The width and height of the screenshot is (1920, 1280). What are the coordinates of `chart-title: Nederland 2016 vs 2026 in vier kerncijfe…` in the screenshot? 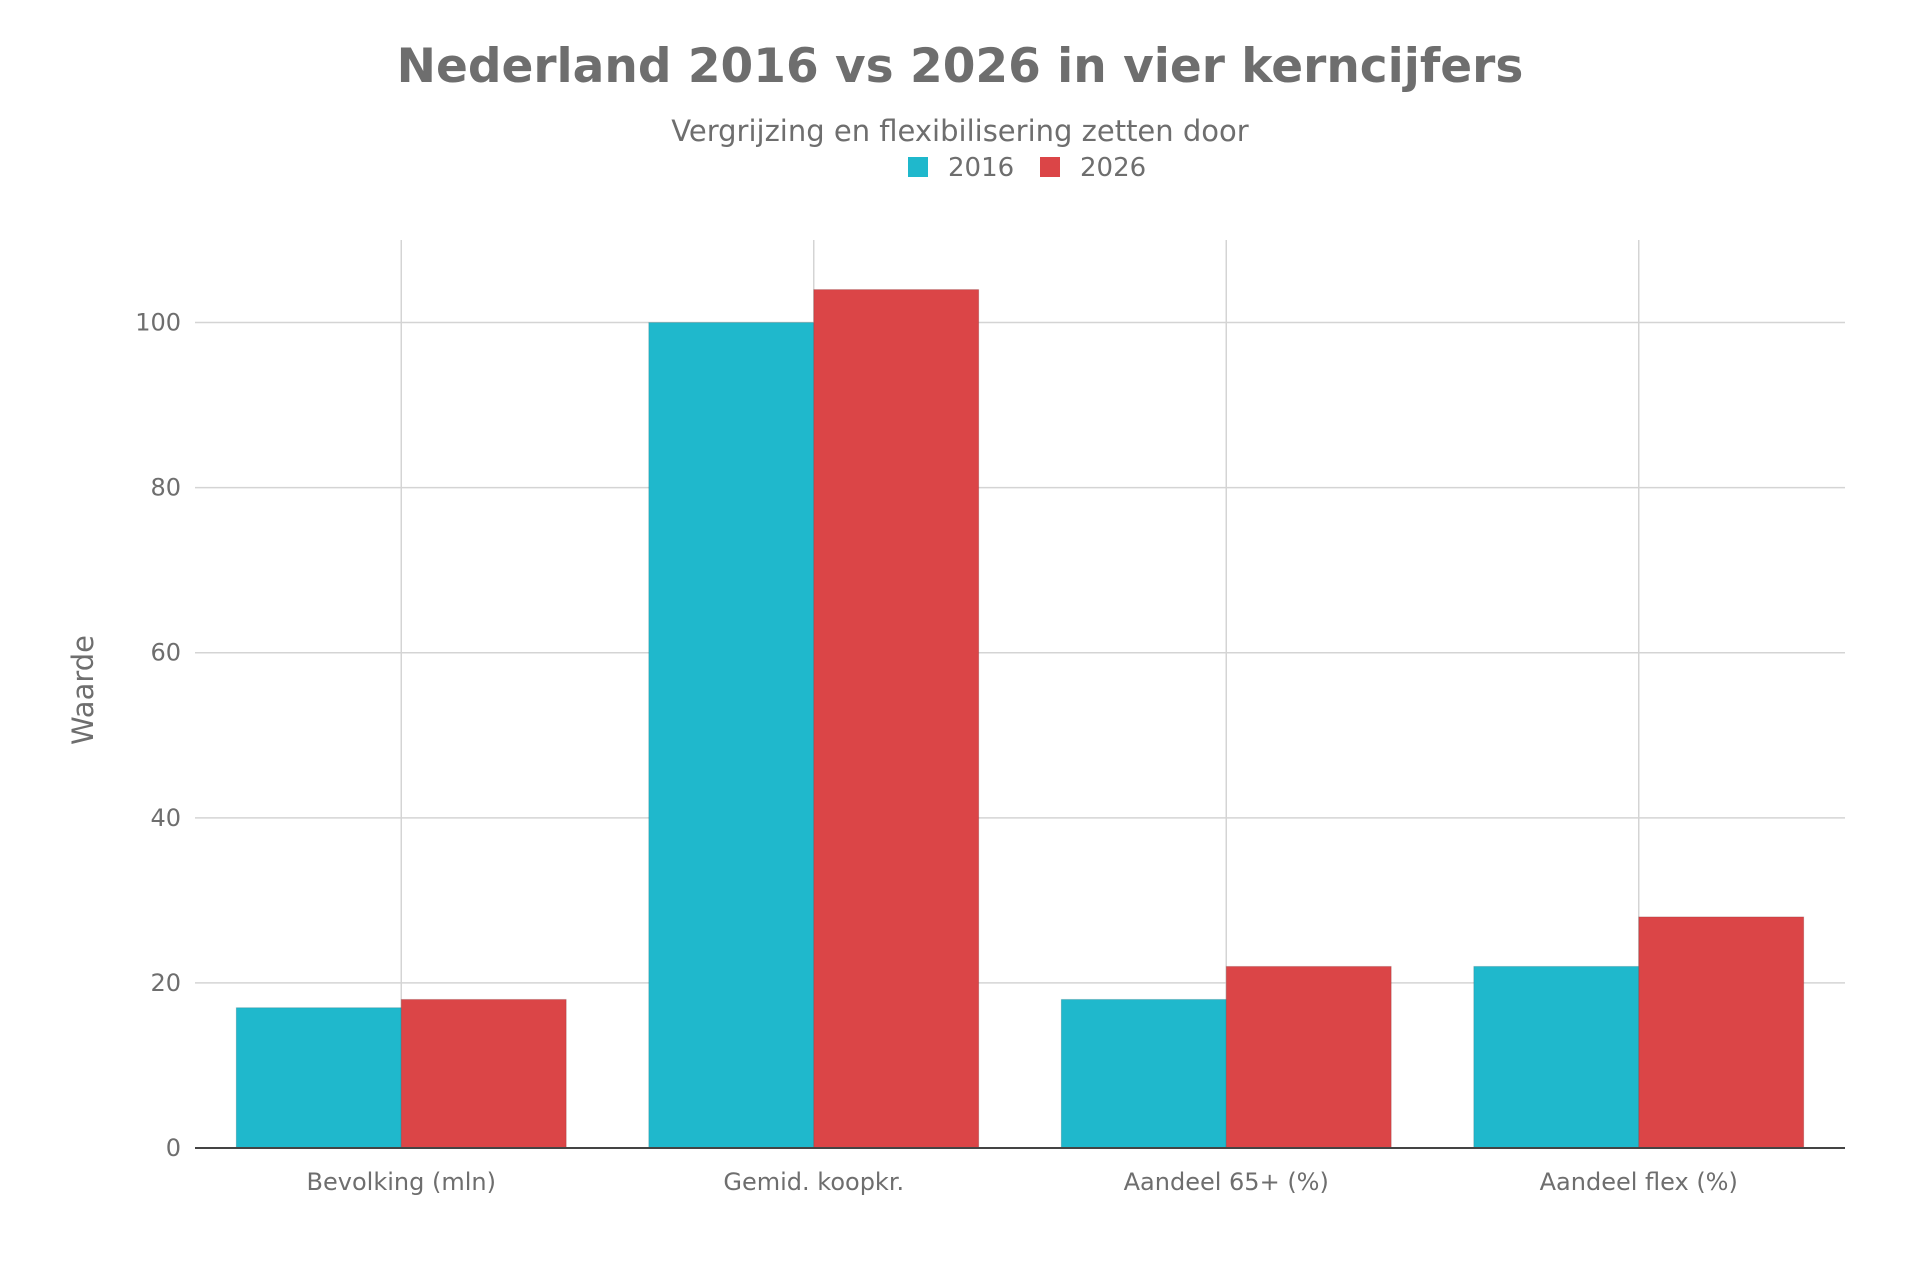 It's located at (960, 66).